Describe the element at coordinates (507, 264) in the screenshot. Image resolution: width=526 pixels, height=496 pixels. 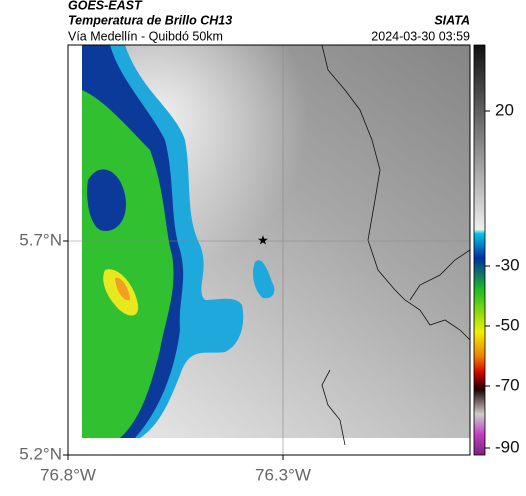
I see `colorbar-label: -30` at that location.